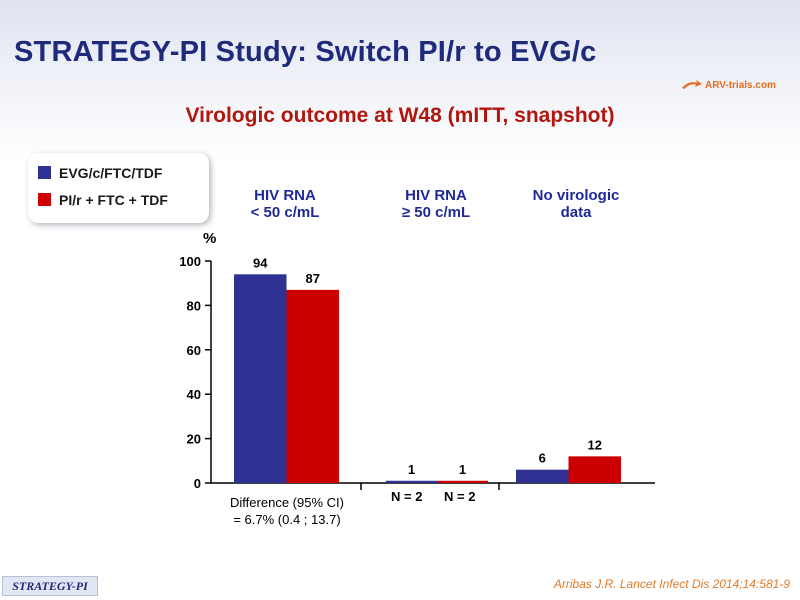 Image resolution: width=800 pixels, height=600 pixels. What do you see at coordinates (111, 172) in the screenshot?
I see `legend-label-evg: EVG/c/FTC/TDF` at bounding box center [111, 172].